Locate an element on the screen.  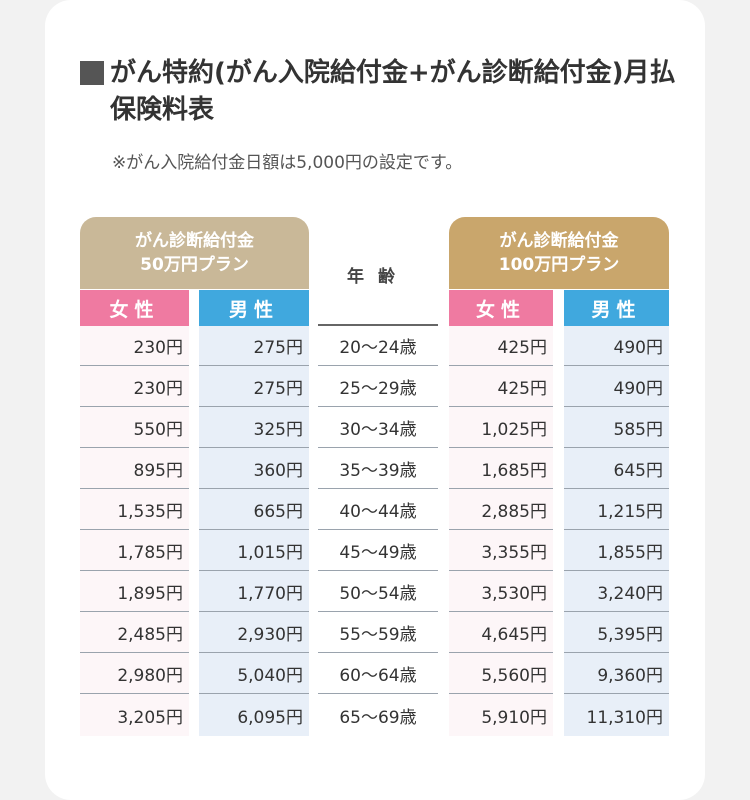
premium-cell-50-male: 2,930円 is located at coordinates (254, 633).